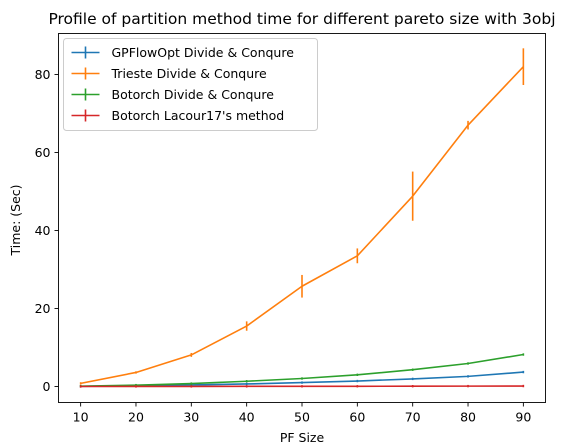 The image size is (580, 448). Describe the element at coordinates (43, 308) in the screenshot. I see `y-tick-label: 20` at that location.